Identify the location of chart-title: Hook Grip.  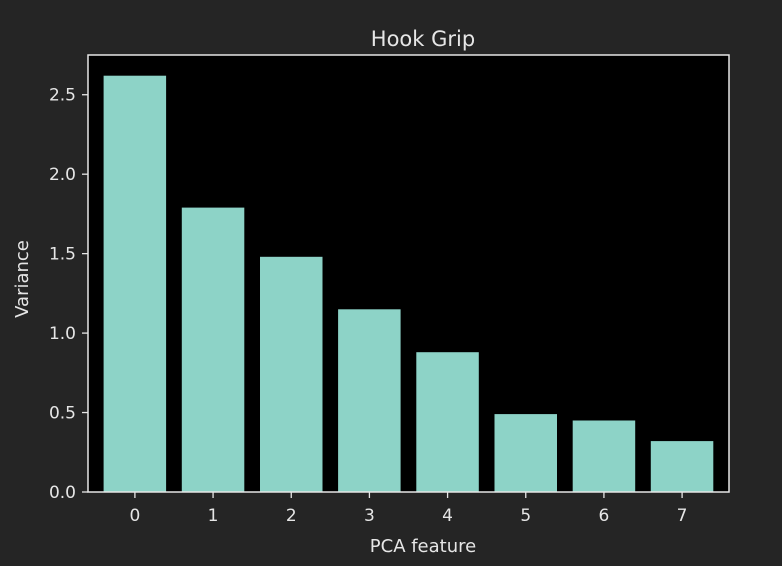
(423, 39).